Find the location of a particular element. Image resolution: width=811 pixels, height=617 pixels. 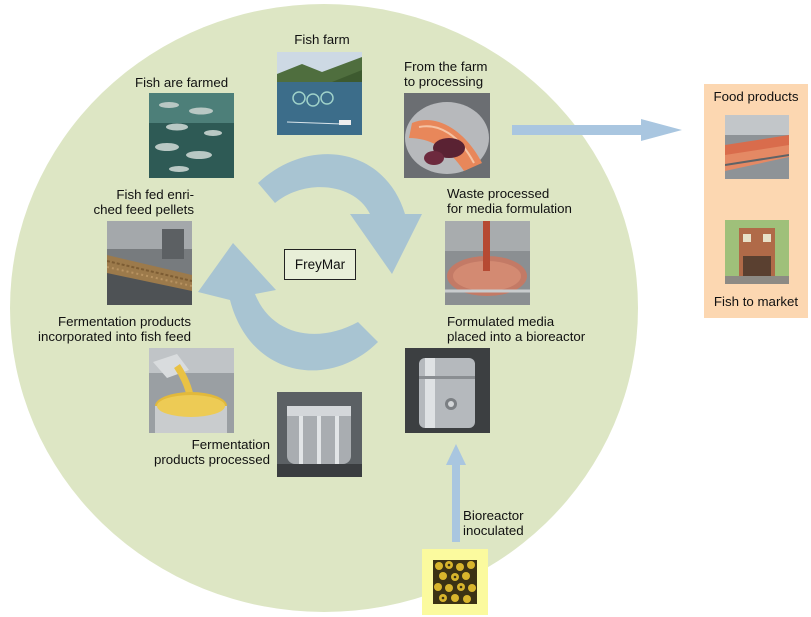

salmon-fillet-photo is located at coordinates (447, 135).